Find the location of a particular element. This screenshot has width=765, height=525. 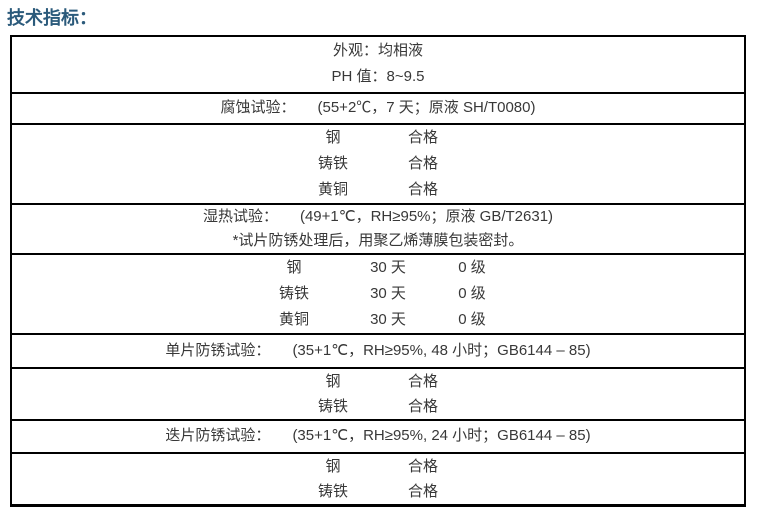

row-appearance: 外观：均相液 is located at coordinates (377, 50).